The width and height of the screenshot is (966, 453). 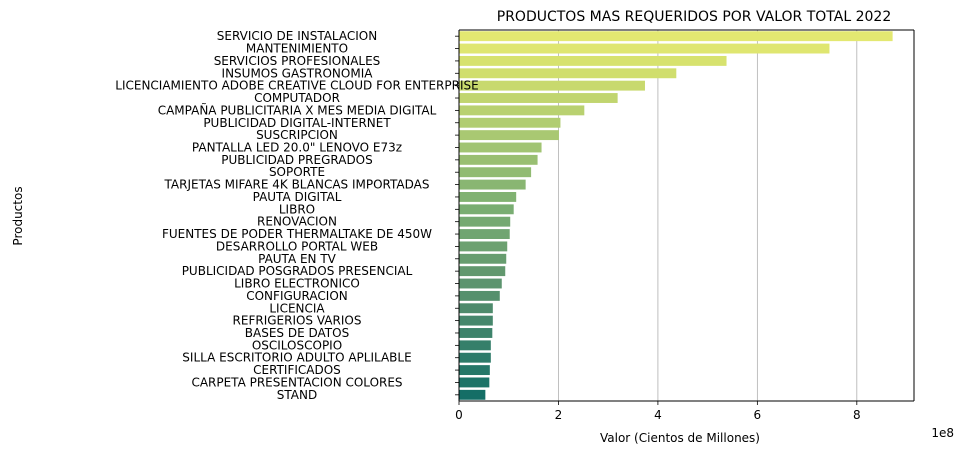 I want to click on y-tick-label: STAND, so click(x=297, y=395).